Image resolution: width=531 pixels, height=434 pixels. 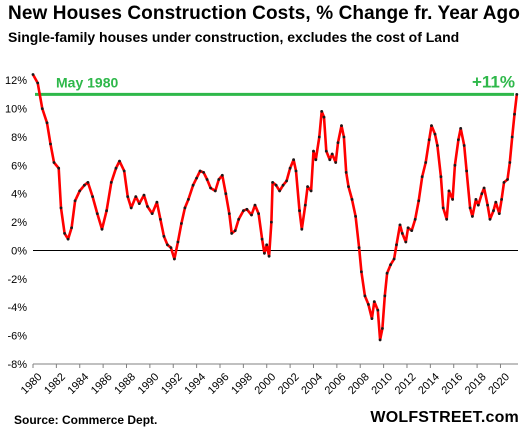 I want to click on y-tick-label: -4%, so click(x=17, y=308).